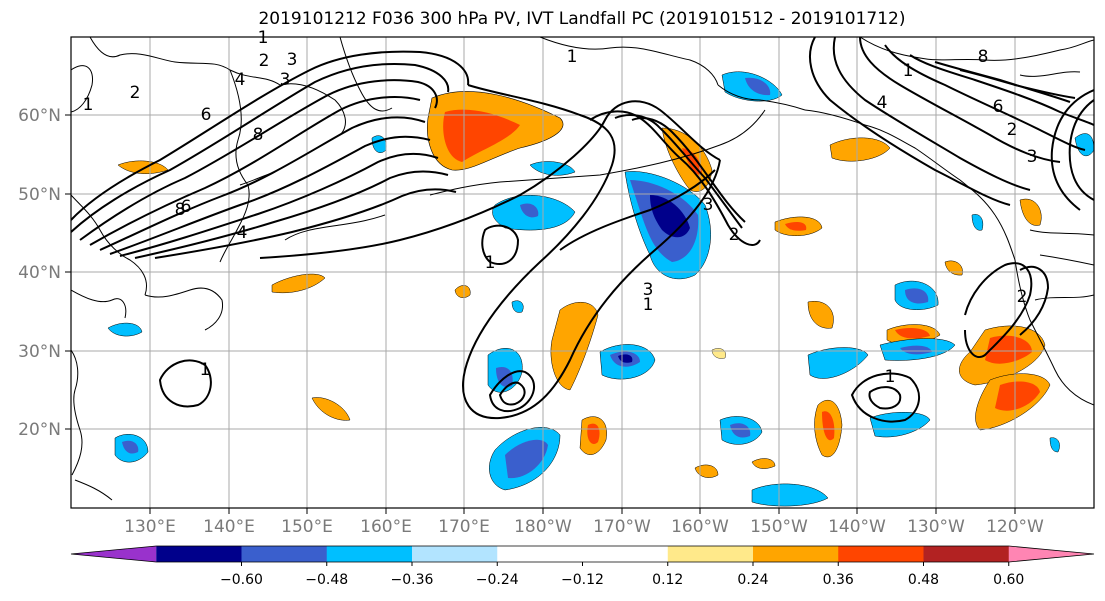  I want to click on latitude-labels: 60°N 50°N 40°N 30°N 20°N, so click(39, 273).